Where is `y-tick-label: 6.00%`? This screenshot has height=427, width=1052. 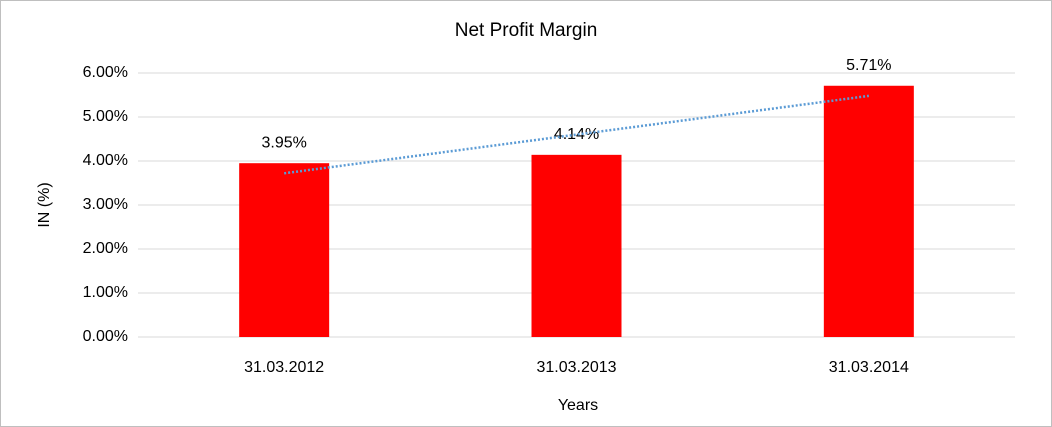
y-tick-label: 6.00% is located at coordinates (105, 72).